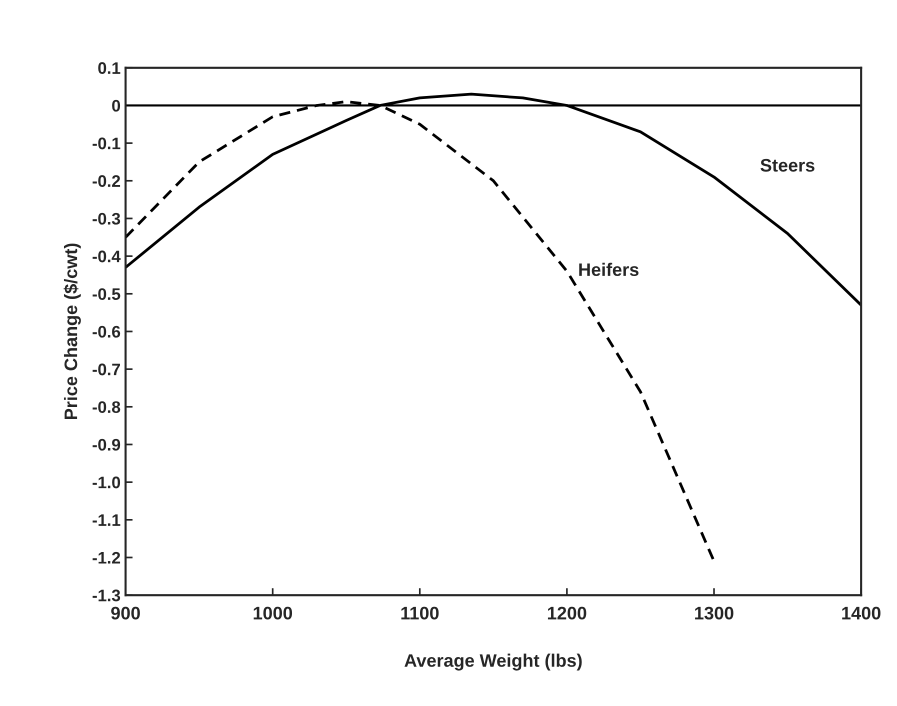 Image resolution: width=897 pixels, height=706 pixels. What do you see at coordinates (493, 662) in the screenshot?
I see `x-axis-title: Average Weight (lbs)` at bounding box center [493, 662].